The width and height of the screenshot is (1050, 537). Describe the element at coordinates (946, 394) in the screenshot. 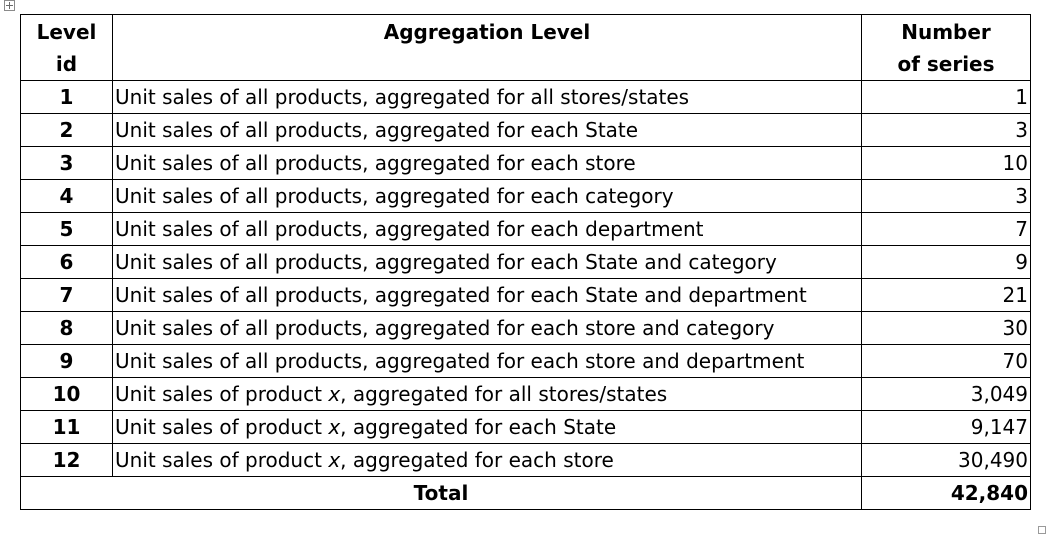

I see `row-number-of-series: 3,049` at that location.